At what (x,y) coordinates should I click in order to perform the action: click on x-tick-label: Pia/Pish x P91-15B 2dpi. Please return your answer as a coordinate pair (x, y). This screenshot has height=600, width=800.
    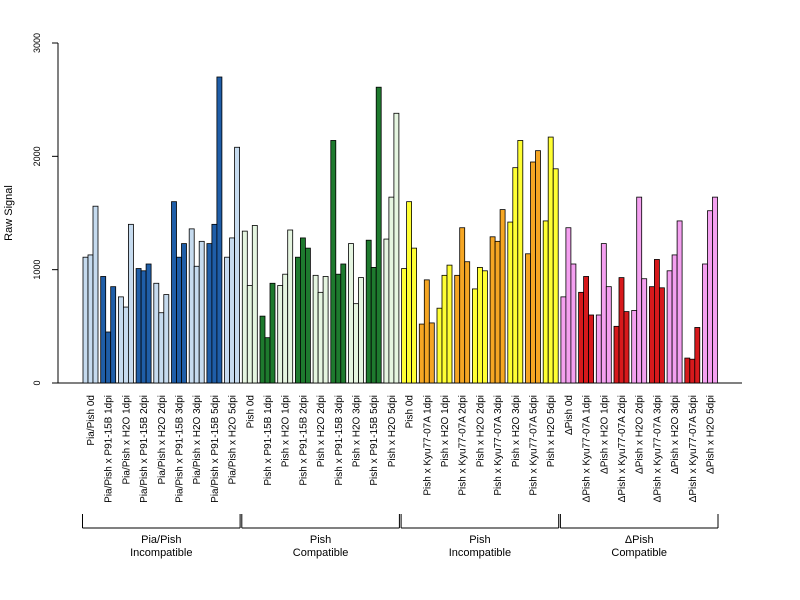
    Looking at the image, I should click on (144, 449).